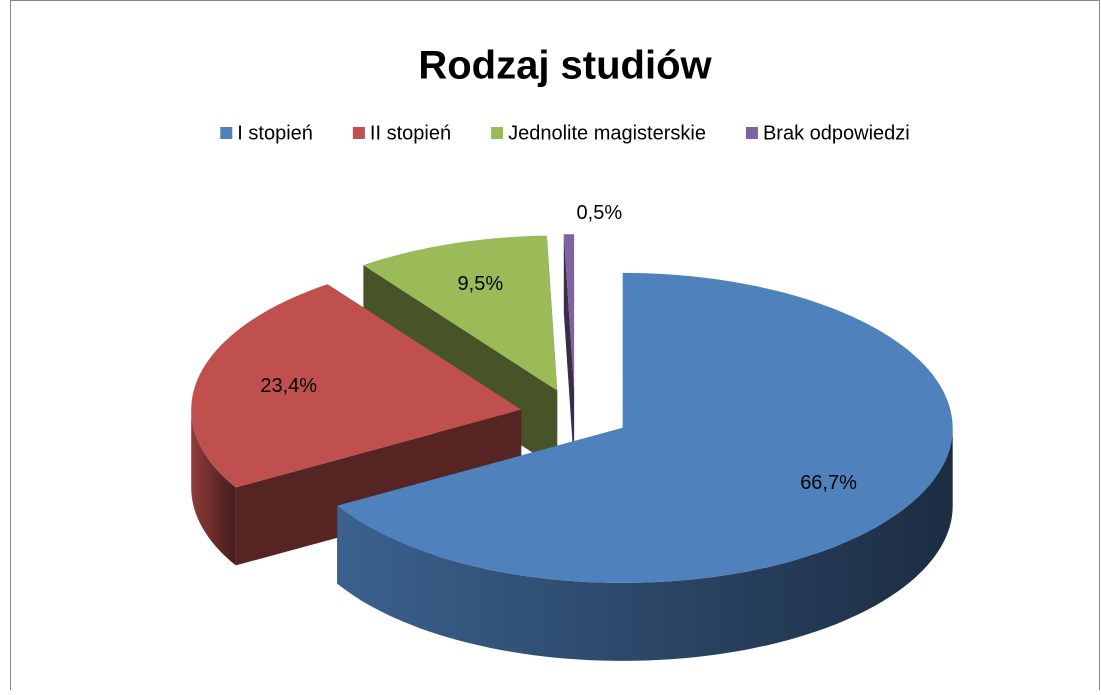  I want to click on data-label: 0,5%, so click(600, 213).